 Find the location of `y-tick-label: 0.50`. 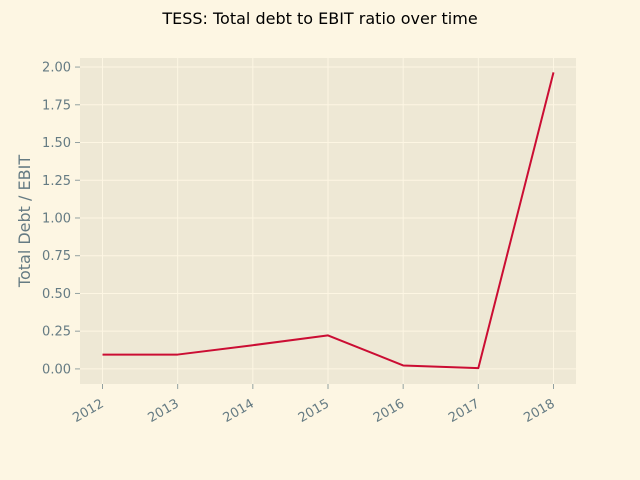

y-tick-label: 0.50 is located at coordinates (56, 294).